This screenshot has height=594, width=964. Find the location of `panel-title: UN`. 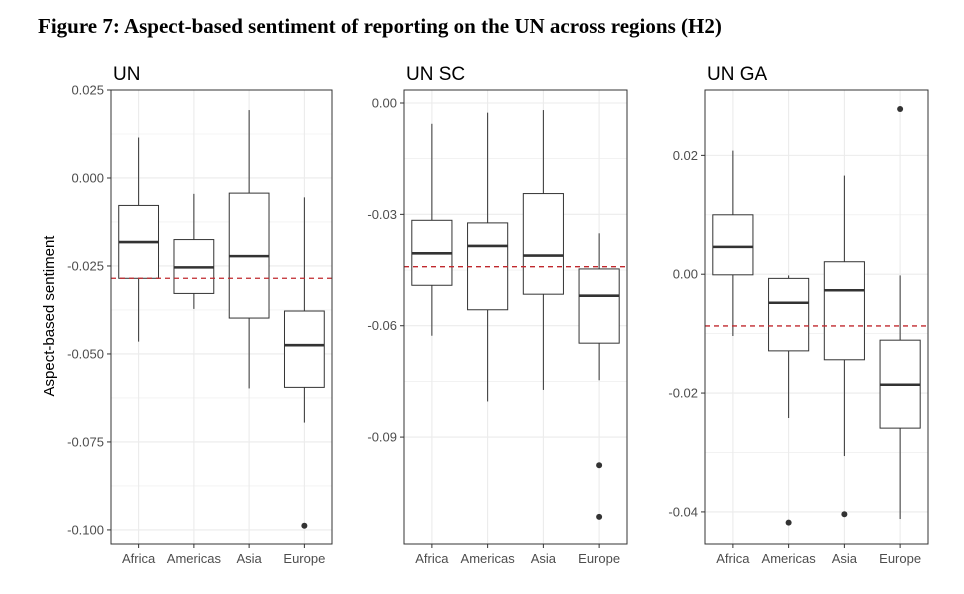

panel-title: UN is located at coordinates (126, 74).